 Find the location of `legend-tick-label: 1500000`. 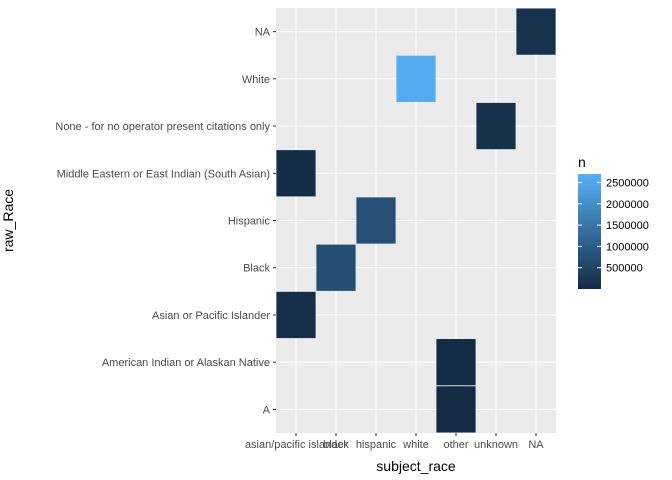

legend-tick-label: 1500000 is located at coordinates (627, 226).